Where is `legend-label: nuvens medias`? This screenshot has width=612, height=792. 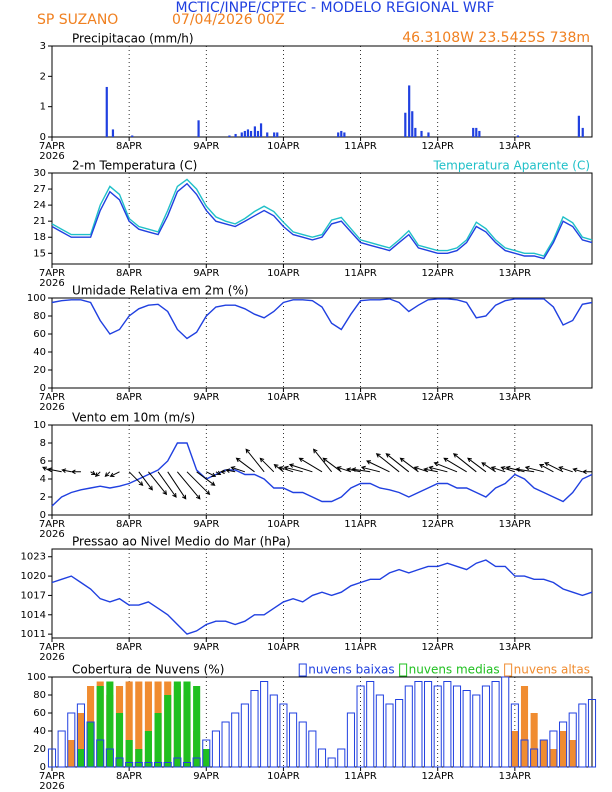
legend-label: nuvens medias is located at coordinates (454, 670).